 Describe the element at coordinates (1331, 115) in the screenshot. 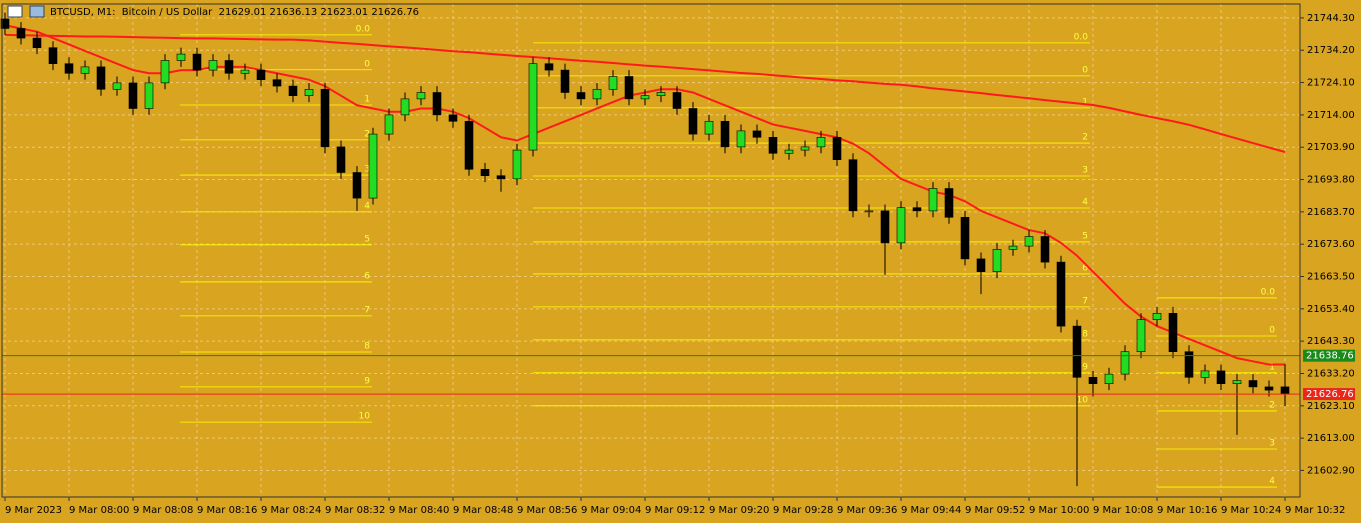

I see `y-tick-label: 21714.00` at that location.